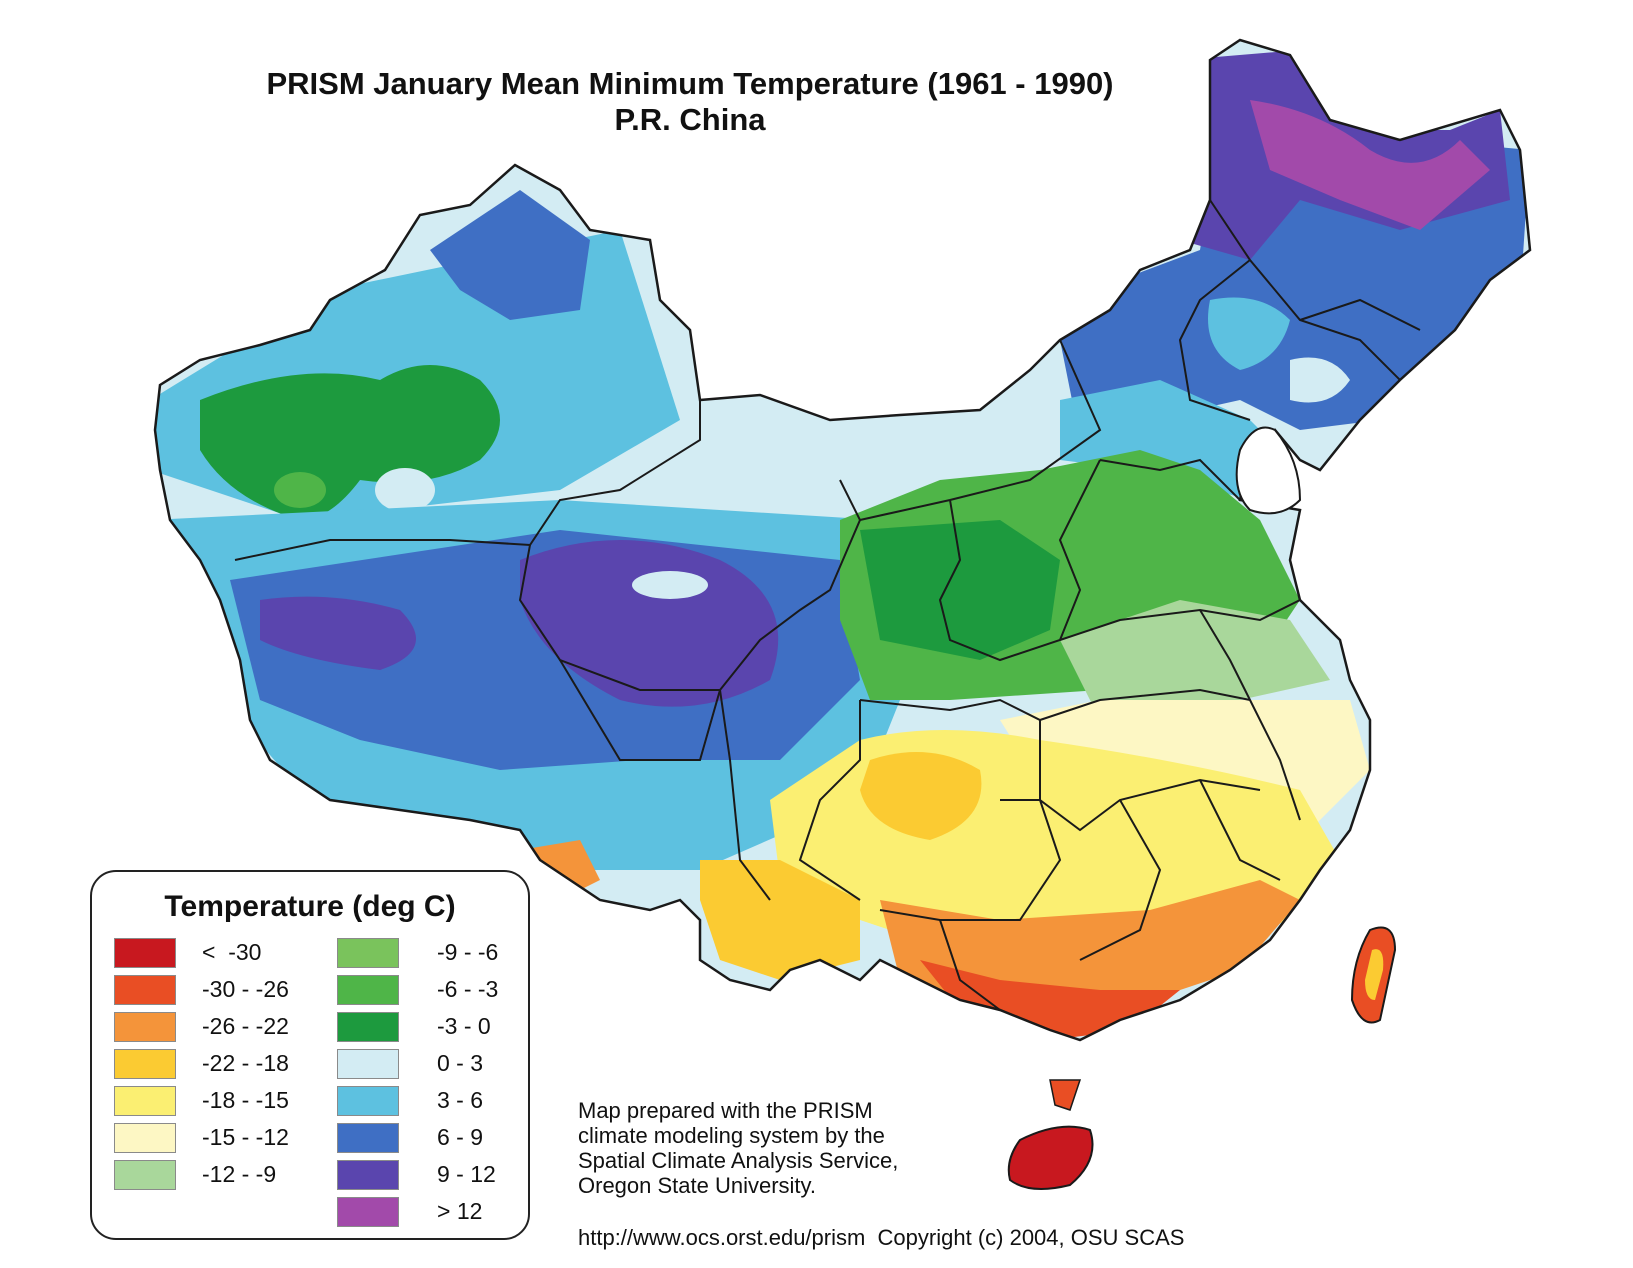 The image size is (1633, 1268). I want to click on legend-range-label: -26 - -22, so click(245, 1026).